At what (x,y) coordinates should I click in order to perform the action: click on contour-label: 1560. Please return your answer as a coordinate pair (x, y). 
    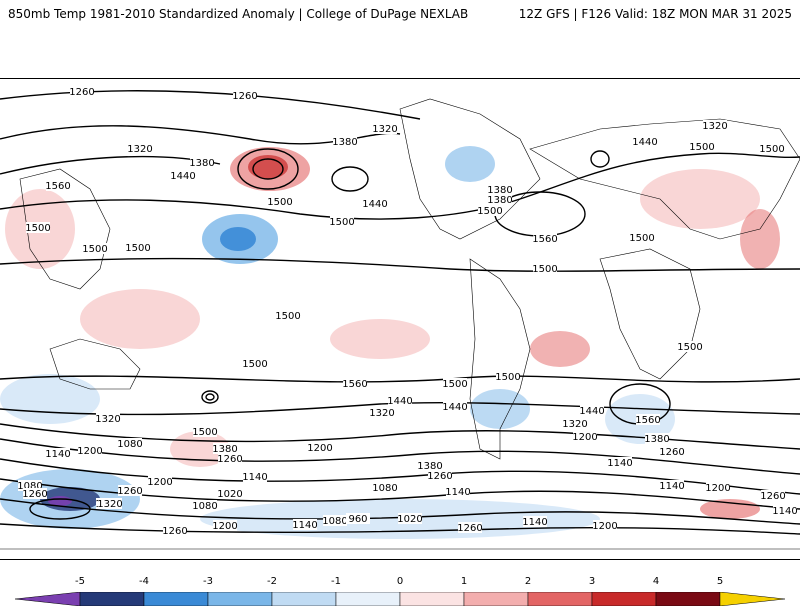
    Looking at the image, I should click on (57, 186).